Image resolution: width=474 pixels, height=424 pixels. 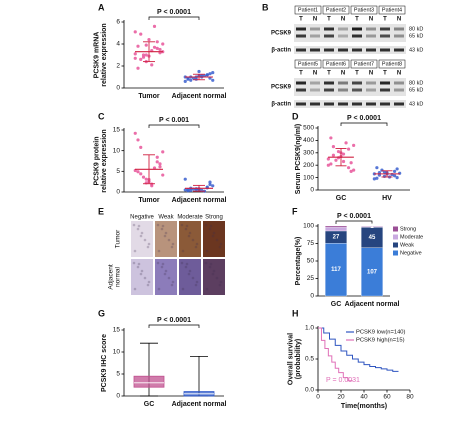 What do you see at coordinates (318, 397) in the screenshot?
I see `x-tick-label: 0` at bounding box center [318, 397].